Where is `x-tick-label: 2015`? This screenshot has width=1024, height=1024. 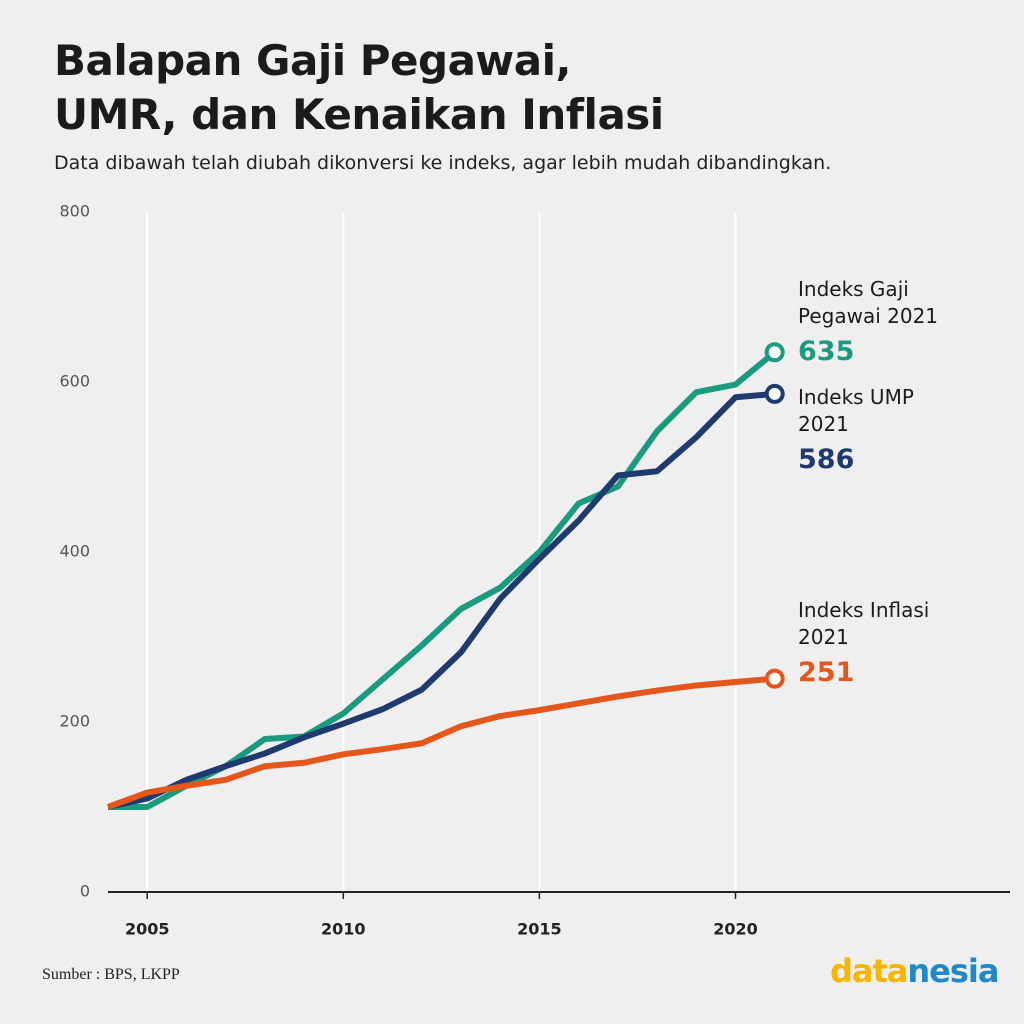
x-tick-label: 2015 is located at coordinates (539, 929).